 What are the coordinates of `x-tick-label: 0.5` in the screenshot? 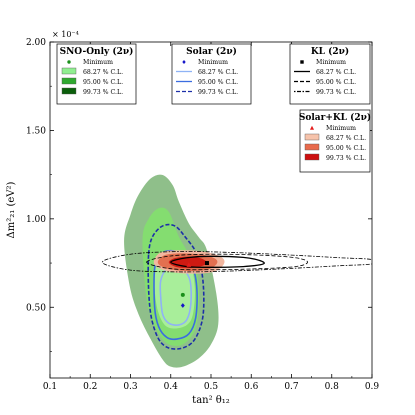 It's located at (211, 387).